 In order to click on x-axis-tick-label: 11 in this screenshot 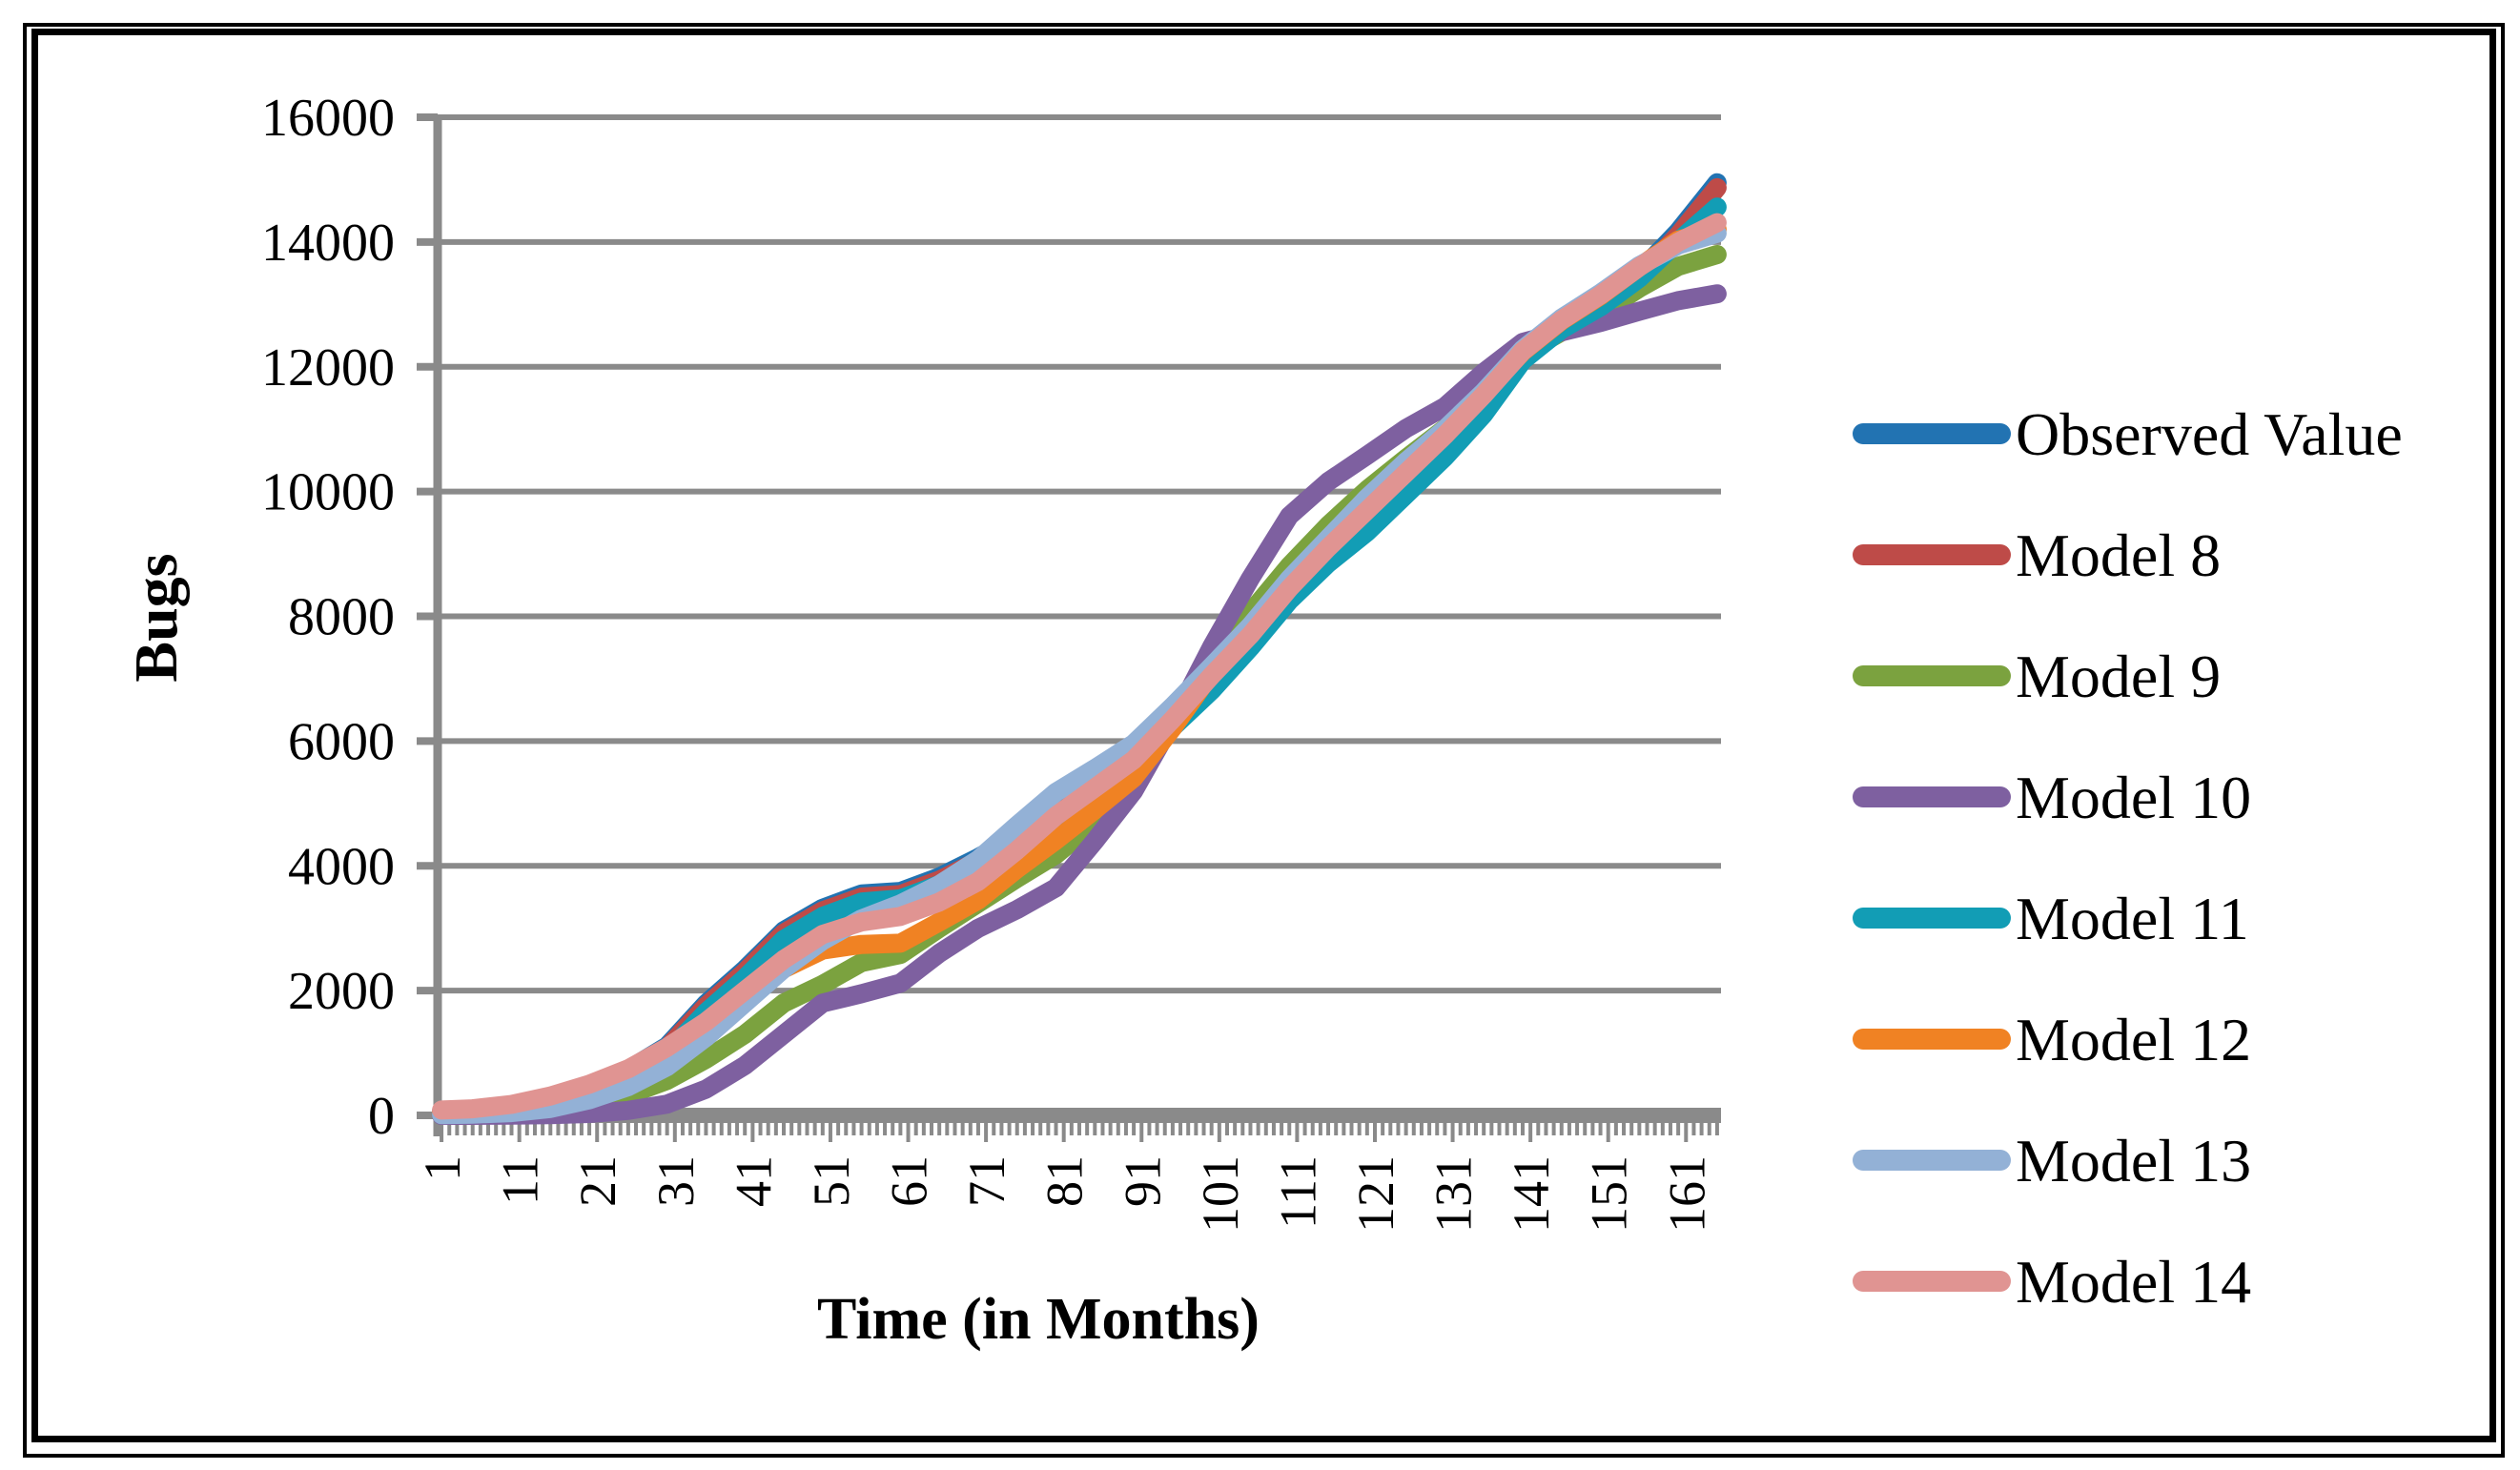, I will do `click(520, 1180)`.